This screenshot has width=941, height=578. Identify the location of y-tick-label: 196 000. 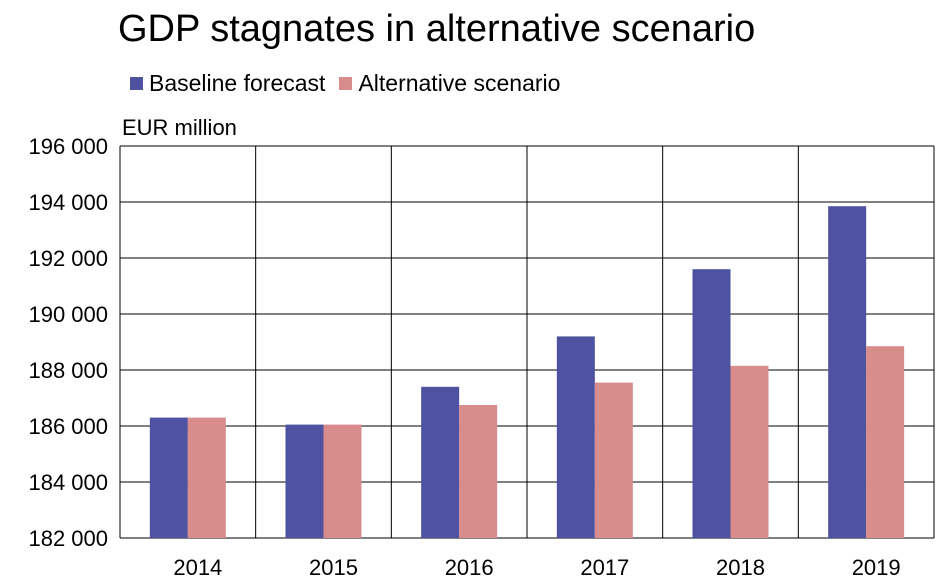
(68, 146).